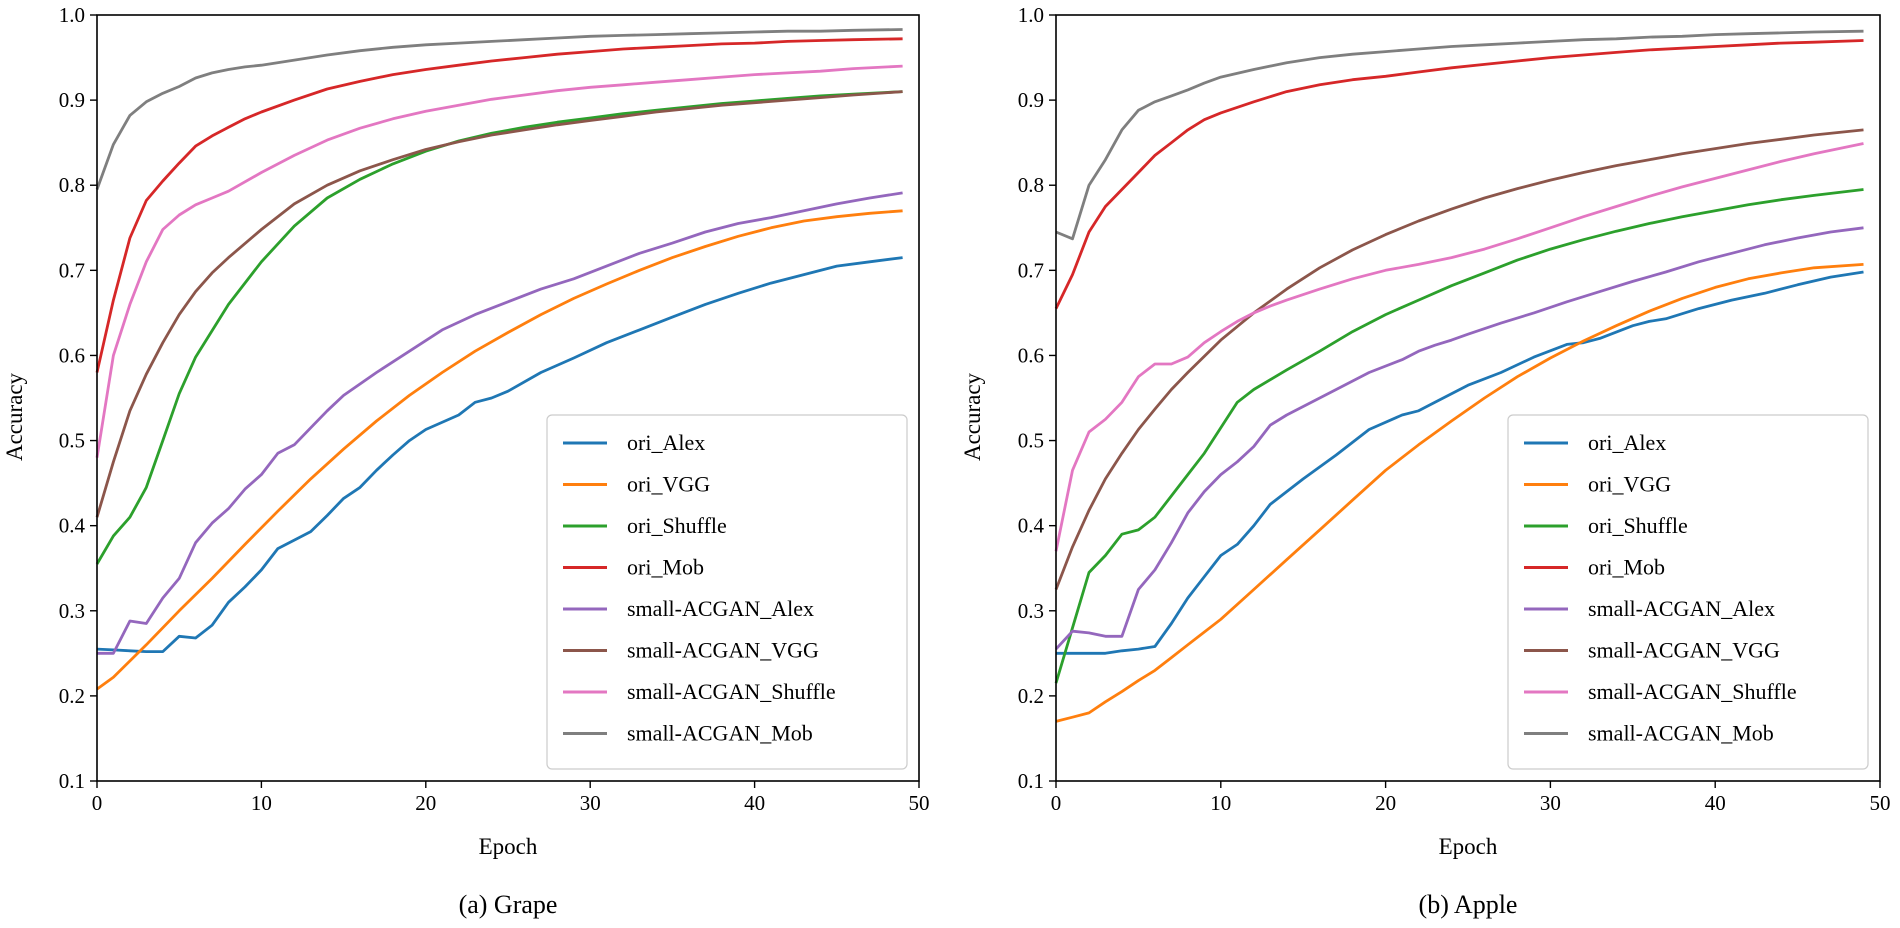 The image size is (1900, 928). I want to click on apple-legend-box, so click(1688, 592).